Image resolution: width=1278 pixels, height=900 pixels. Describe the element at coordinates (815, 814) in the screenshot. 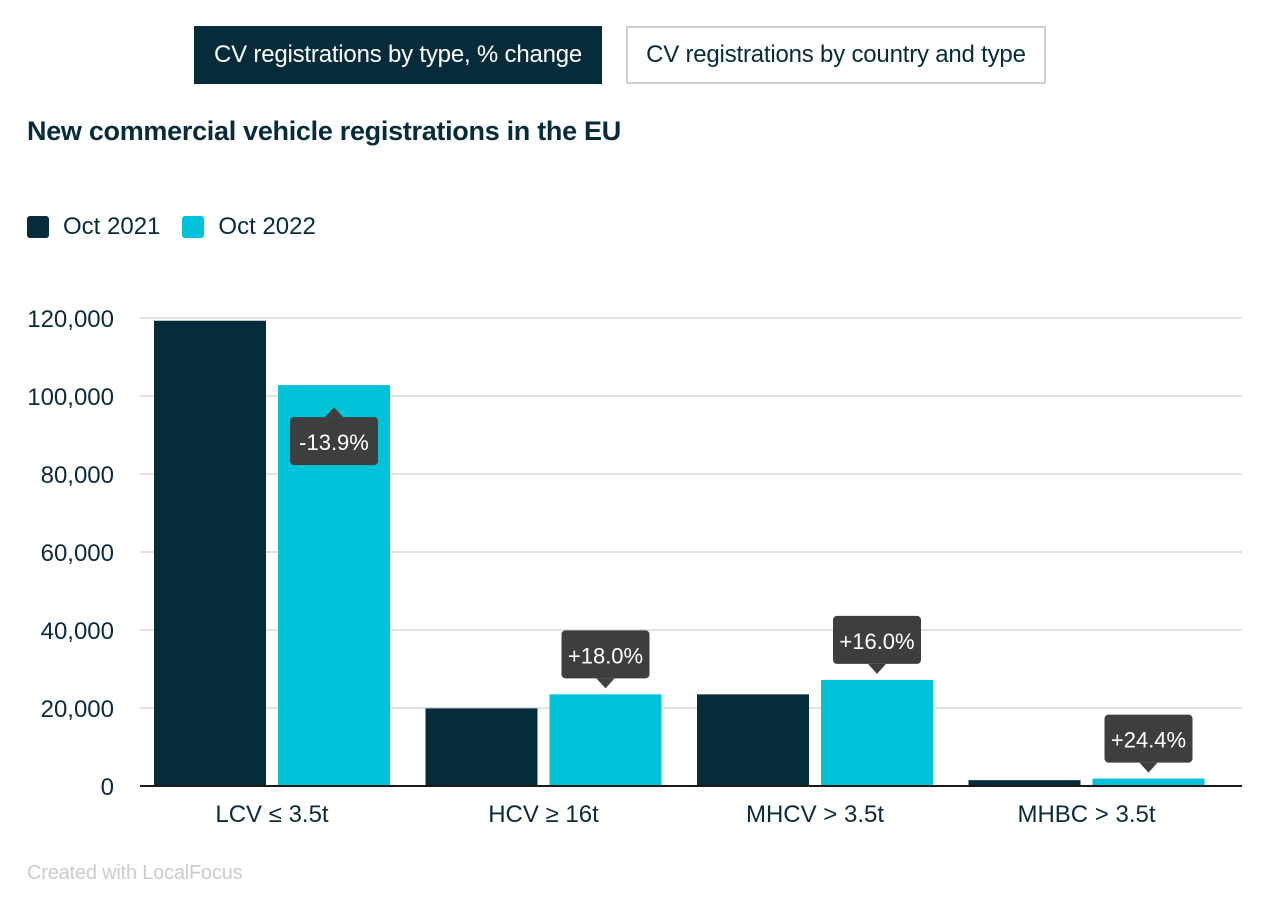

I see `x-tick-label: MHCV > 3.5t` at that location.